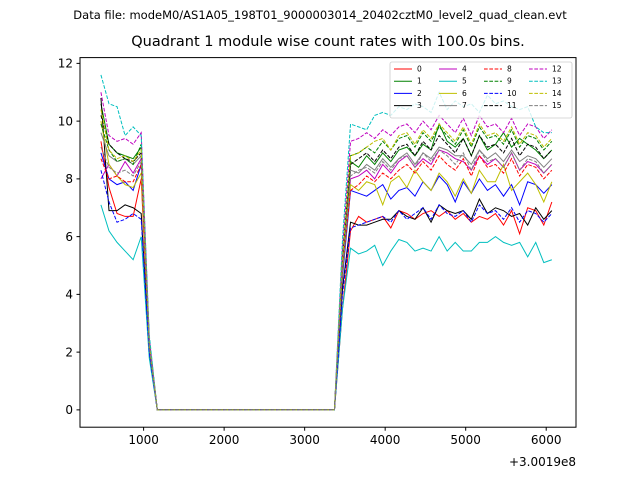 The height and width of the screenshot is (480, 640). I want to click on legend-label-10: 10, so click(512, 93).